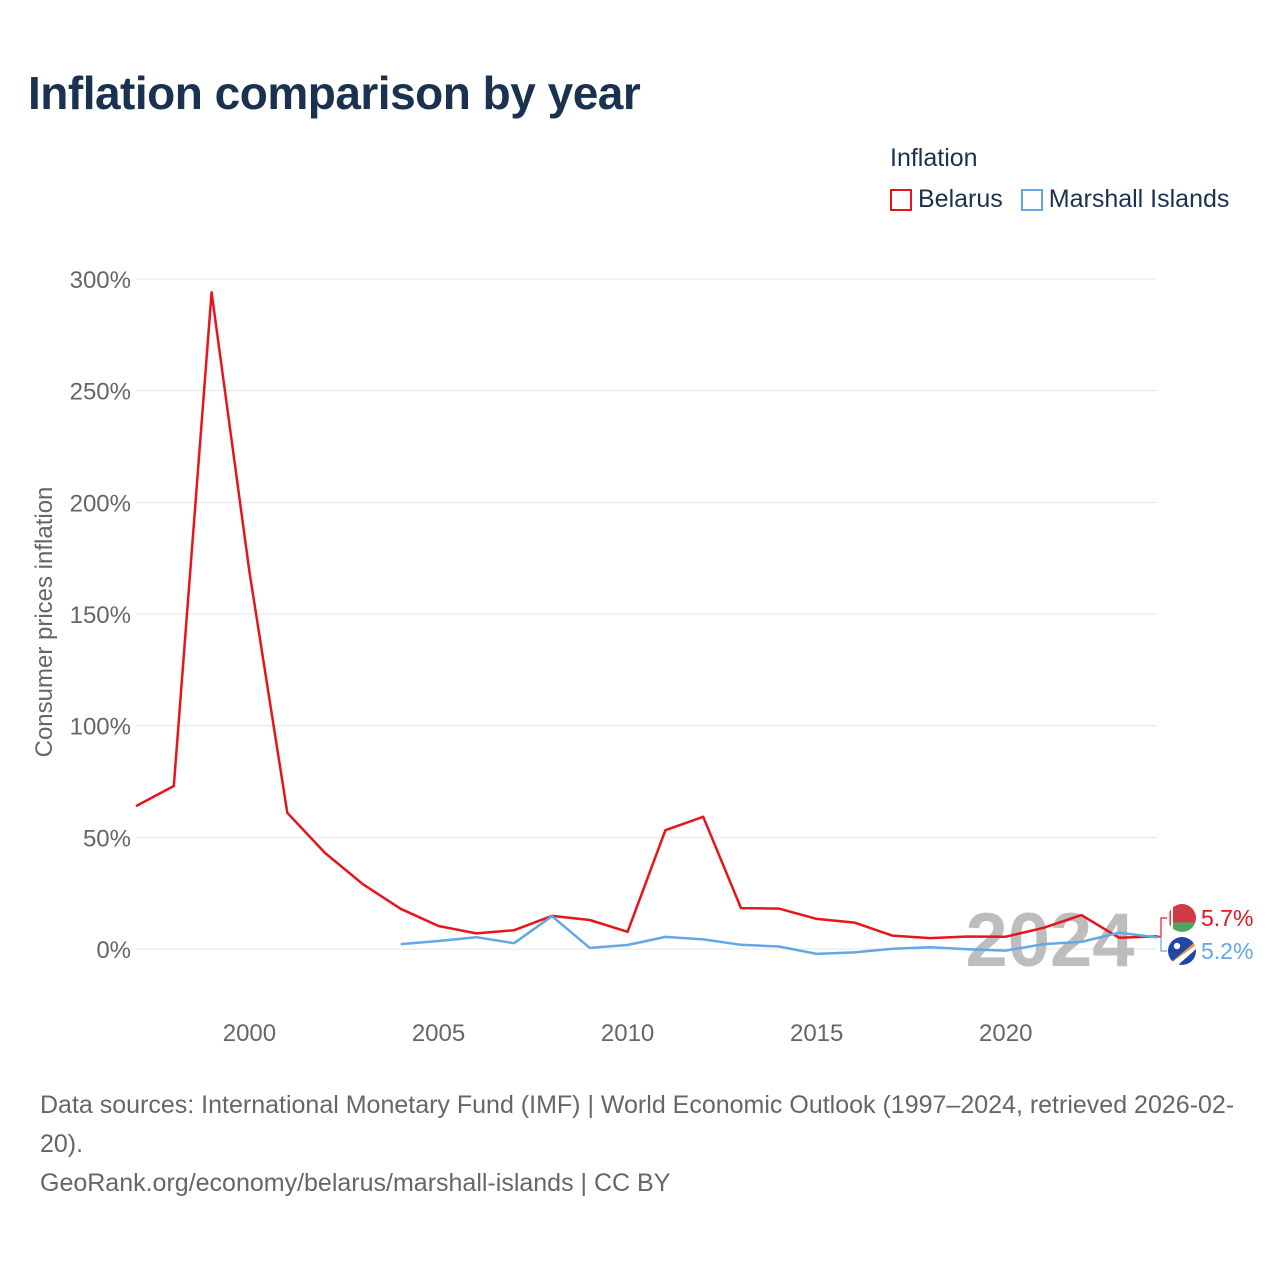 The width and height of the screenshot is (1280, 1280). I want to click on x-tick-label: 2010, so click(627, 1033).